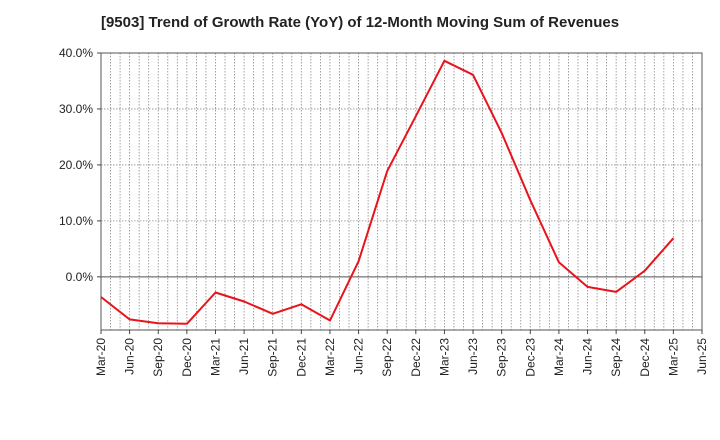  Describe the element at coordinates (673, 357) in the screenshot. I see `x-tick-label: Mar-25` at that location.